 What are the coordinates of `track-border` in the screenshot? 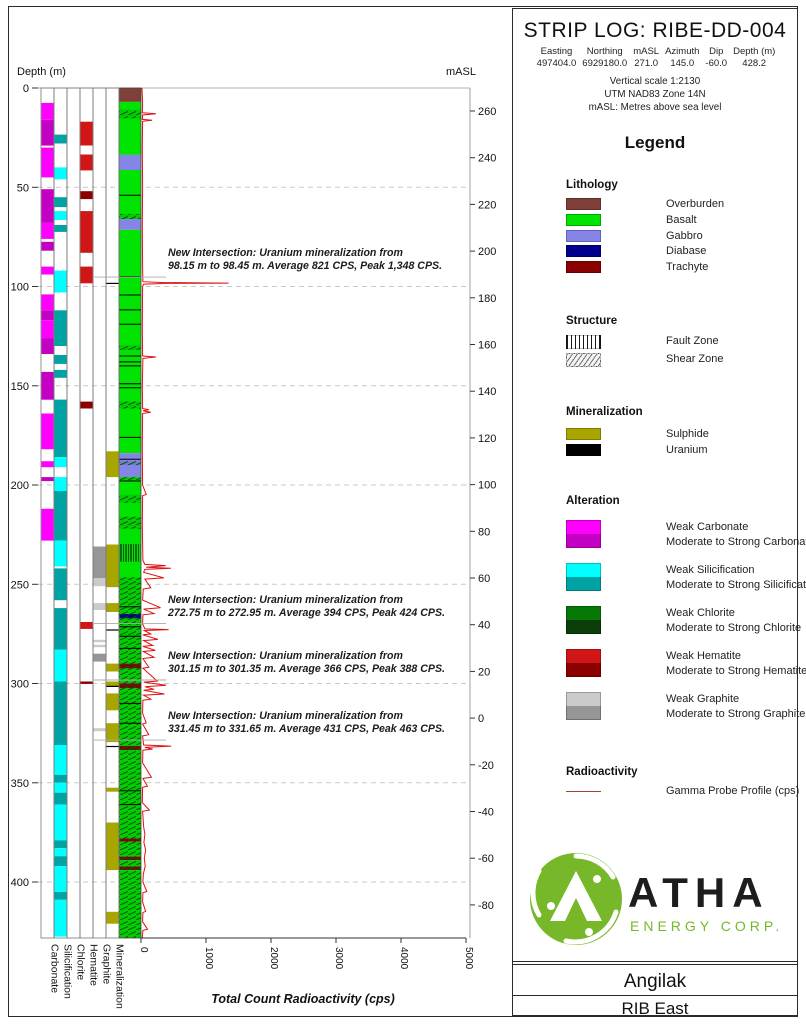 It's located at (112, 513).